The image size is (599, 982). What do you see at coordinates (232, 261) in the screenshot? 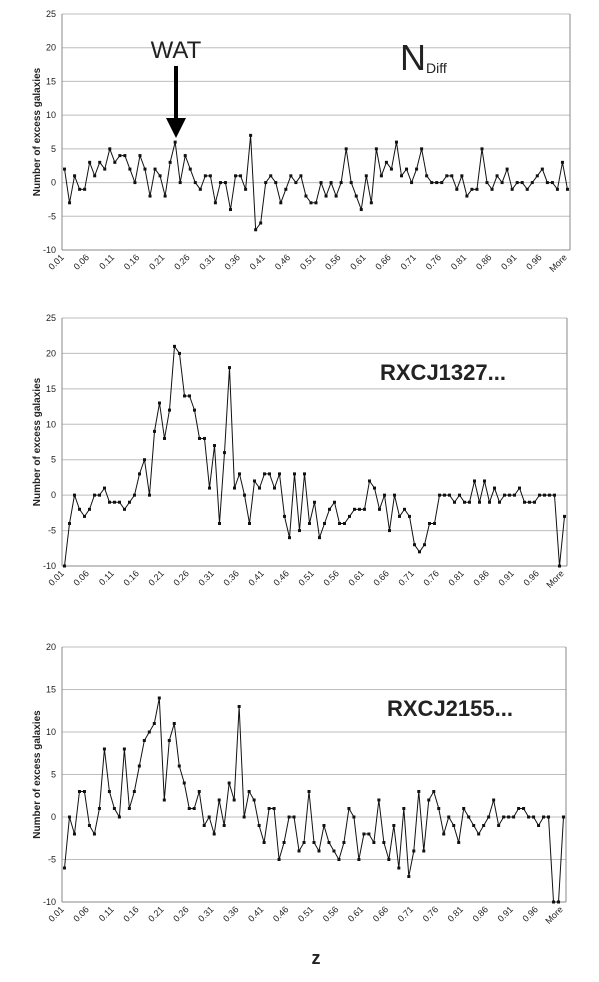
I see `x-tick-label: 0.36` at bounding box center [232, 261].